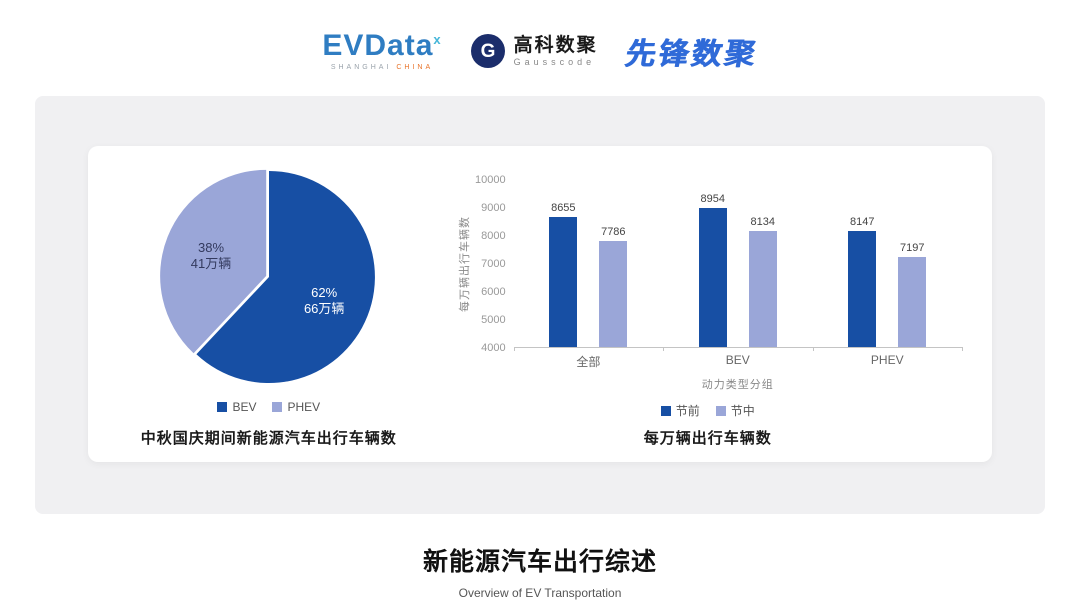 This screenshot has width=1080, height=608. What do you see at coordinates (381, 46) in the screenshot?
I see `evdata-wordmark: EVDatax` at bounding box center [381, 46].